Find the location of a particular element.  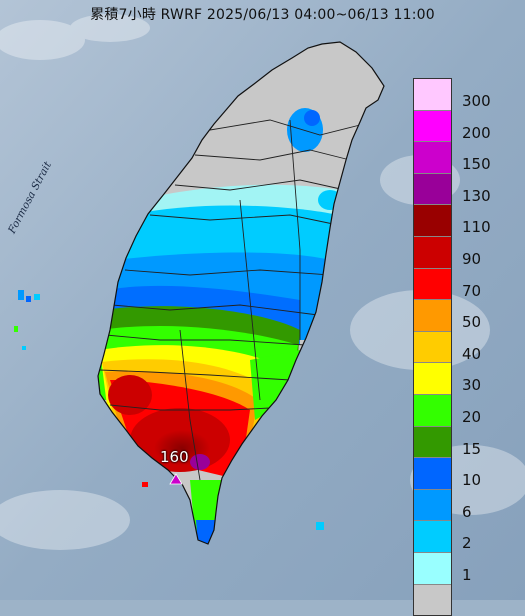

penghu-islands is located at coordinates (27, 320).